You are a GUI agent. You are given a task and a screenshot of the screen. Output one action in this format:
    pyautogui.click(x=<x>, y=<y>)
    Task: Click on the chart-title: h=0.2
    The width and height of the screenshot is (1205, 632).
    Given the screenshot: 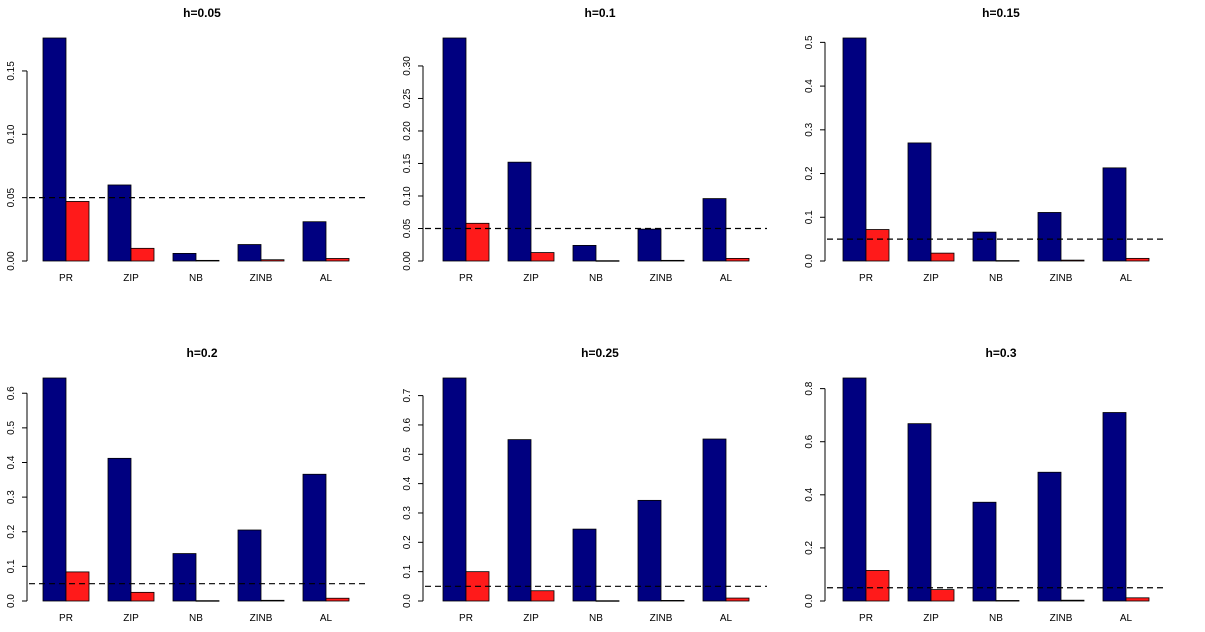 What is the action you would take?
    pyautogui.click(x=201, y=353)
    